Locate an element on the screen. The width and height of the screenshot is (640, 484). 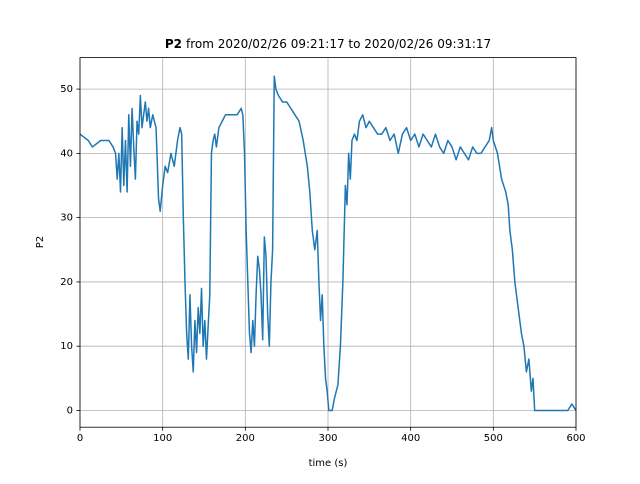
x-axis-label: time (s) is located at coordinates (328, 463).